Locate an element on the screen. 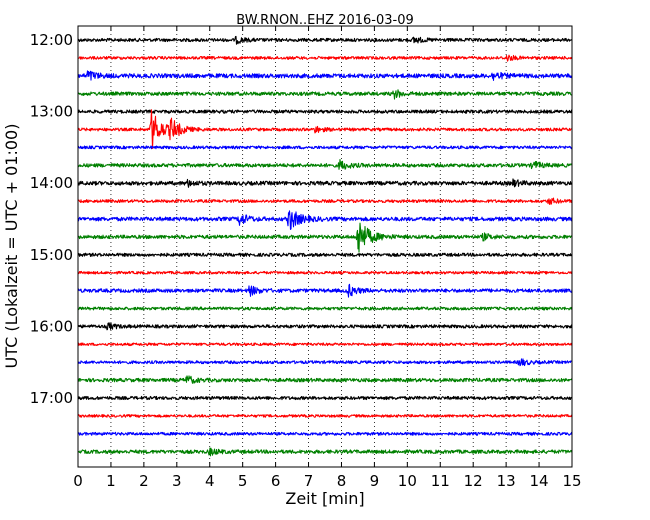  y-tick-label-1700: 17:00 is located at coordinates (51, 398).